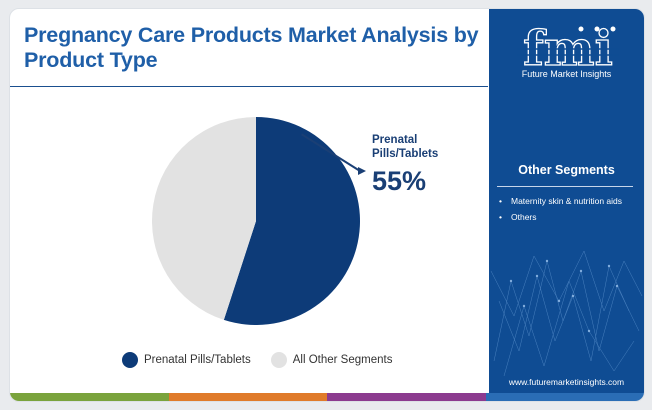 This screenshot has height=410, width=652. I want to click on callout-arrowhead-icon, so click(362, 171).